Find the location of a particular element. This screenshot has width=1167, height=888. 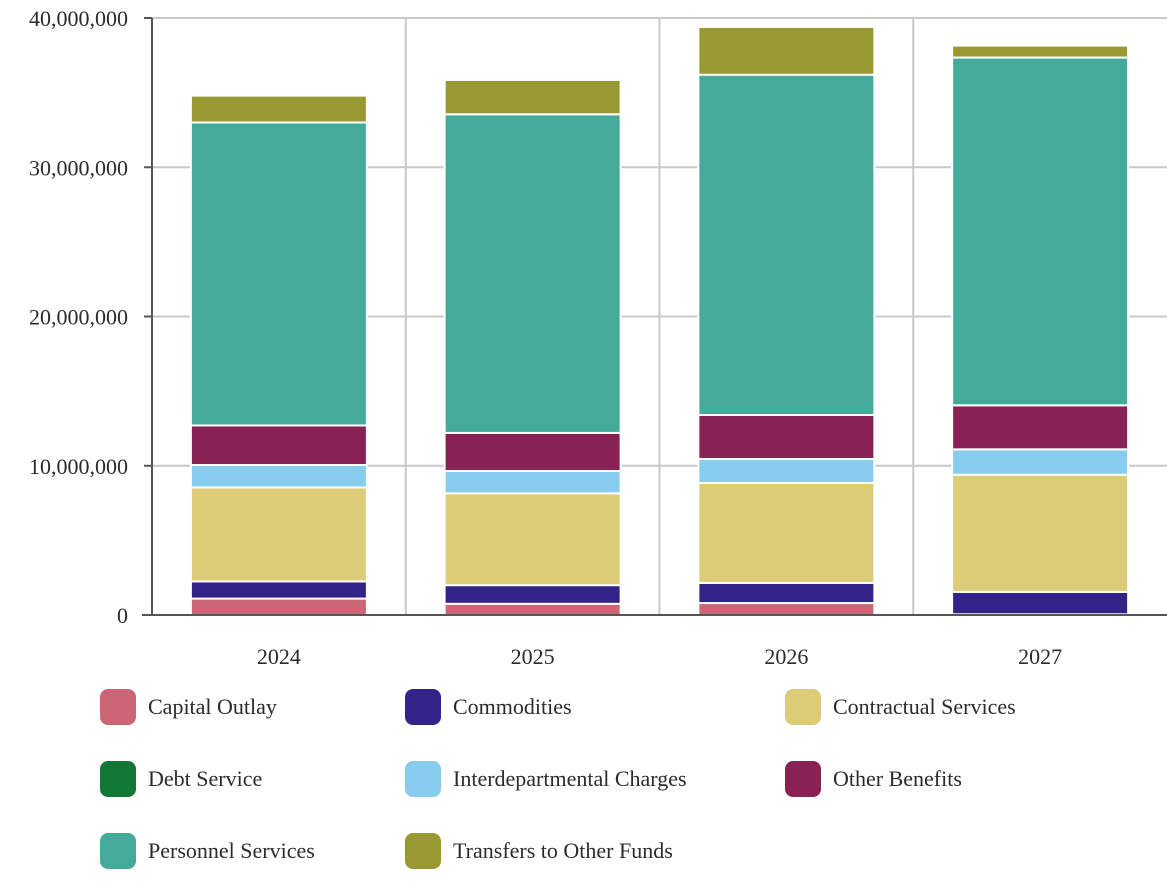

bar-segment-personnel-services-2026 is located at coordinates (786, 245).